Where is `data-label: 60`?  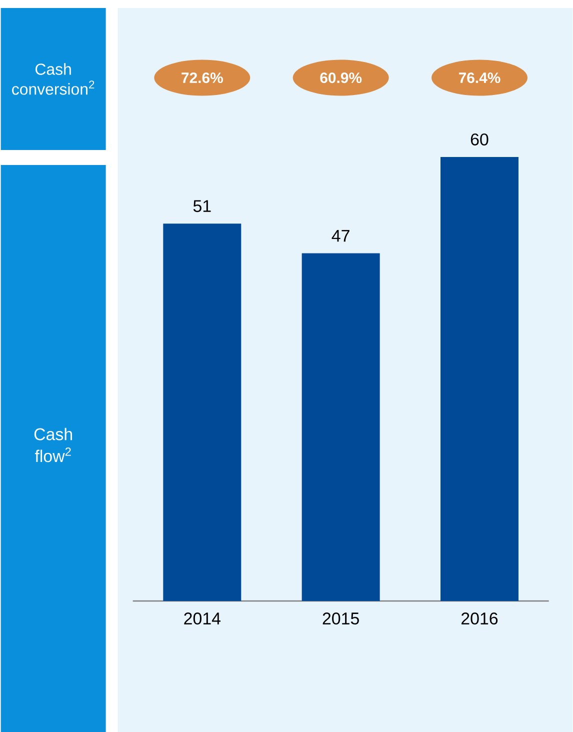 data-label: 60 is located at coordinates (479, 139).